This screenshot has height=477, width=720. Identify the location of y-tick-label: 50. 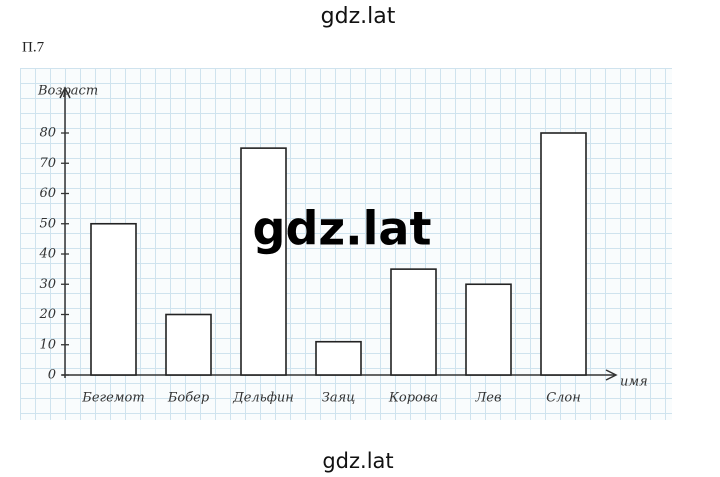
(47, 223).